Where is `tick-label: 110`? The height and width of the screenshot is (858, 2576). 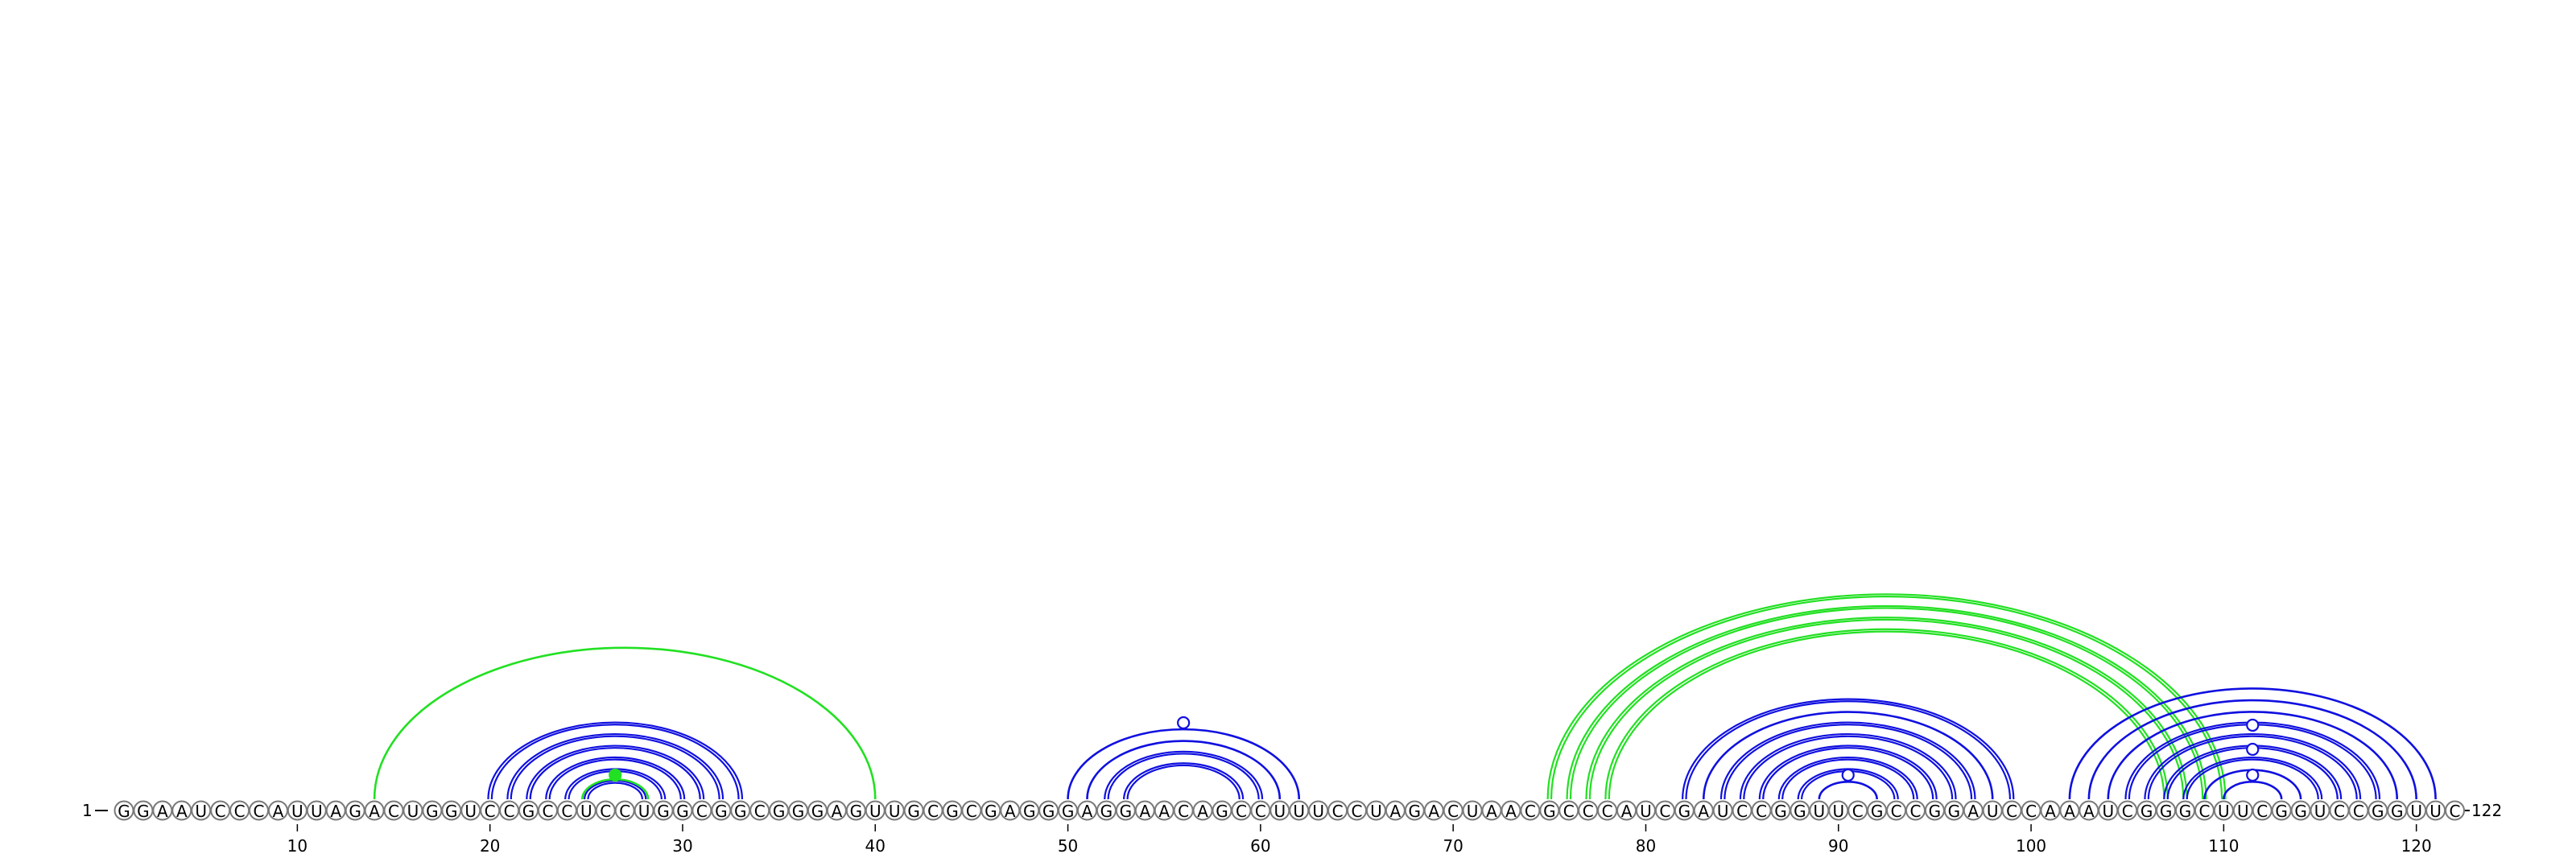
tick-label: 110 is located at coordinates (2223, 846).